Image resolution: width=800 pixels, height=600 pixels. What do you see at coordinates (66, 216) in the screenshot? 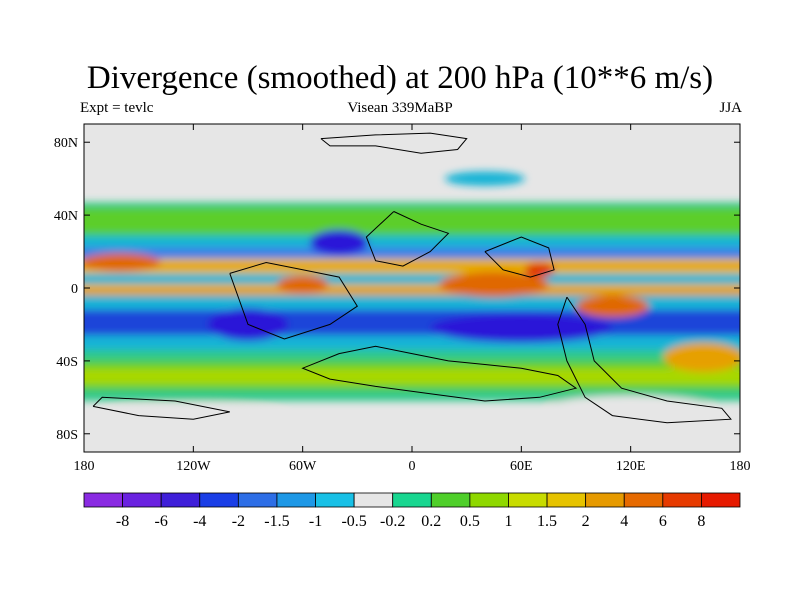
I see `y-tick-label: 40N` at bounding box center [66, 216].